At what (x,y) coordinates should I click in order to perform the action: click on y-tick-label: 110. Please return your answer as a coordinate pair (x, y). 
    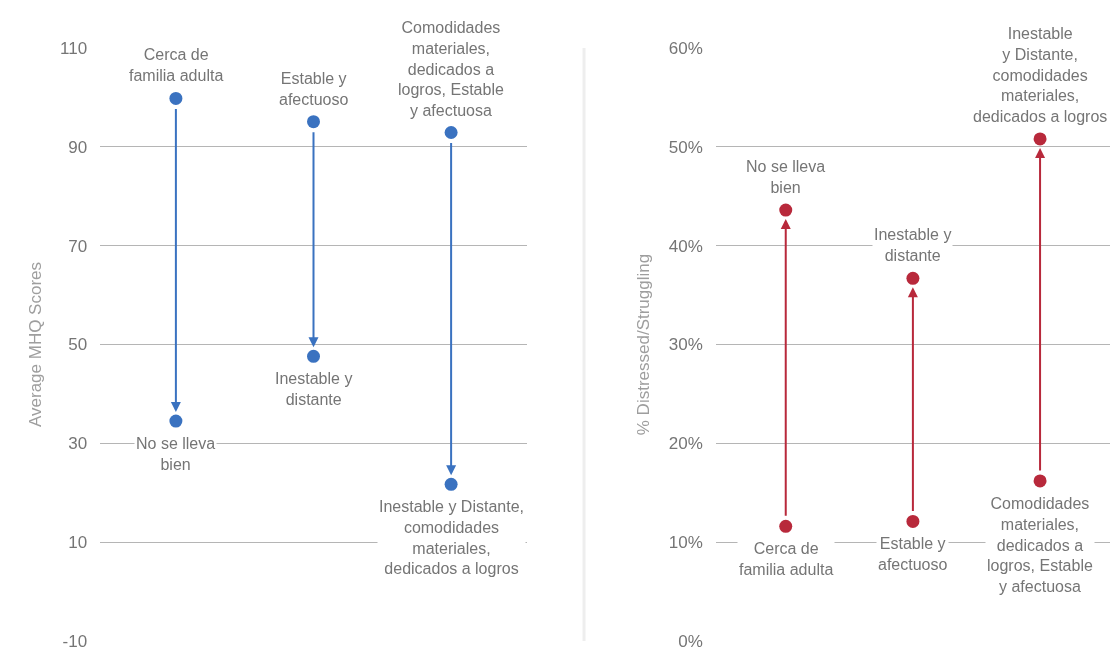
    Looking at the image, I should click on (74, 48).